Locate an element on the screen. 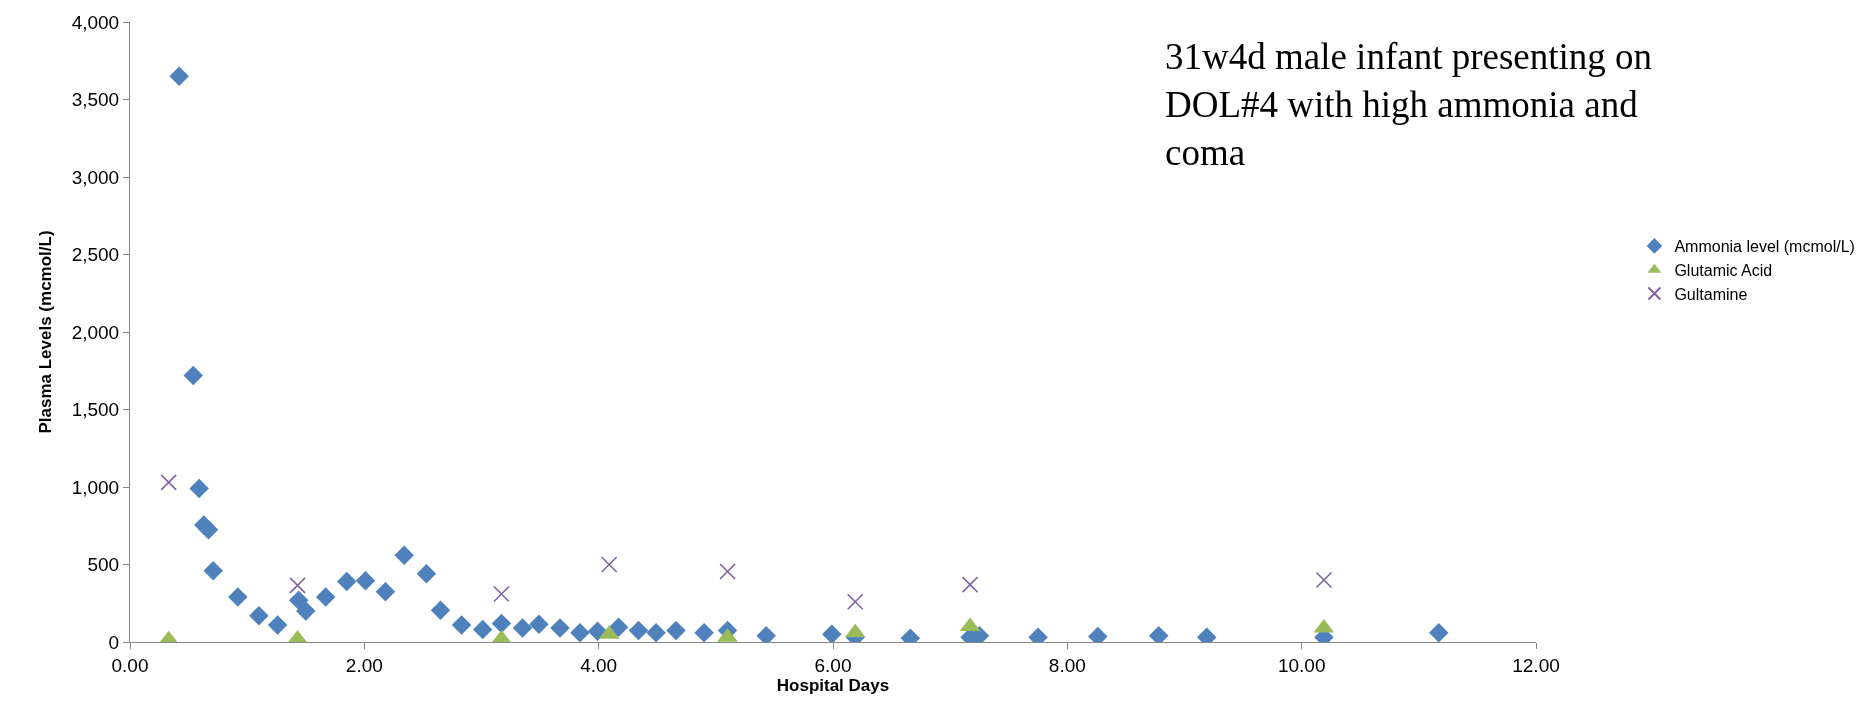 The image size is (1872, 702). x-tick-label: 8.00 is located at coordinates (1067, 665).